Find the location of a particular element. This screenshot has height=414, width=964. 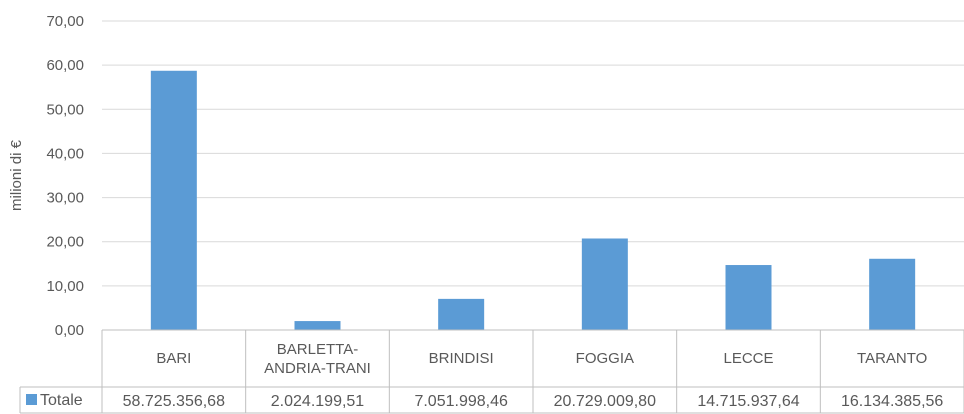

y-tick-label: 70,00 is located at coordinates (65, 21).